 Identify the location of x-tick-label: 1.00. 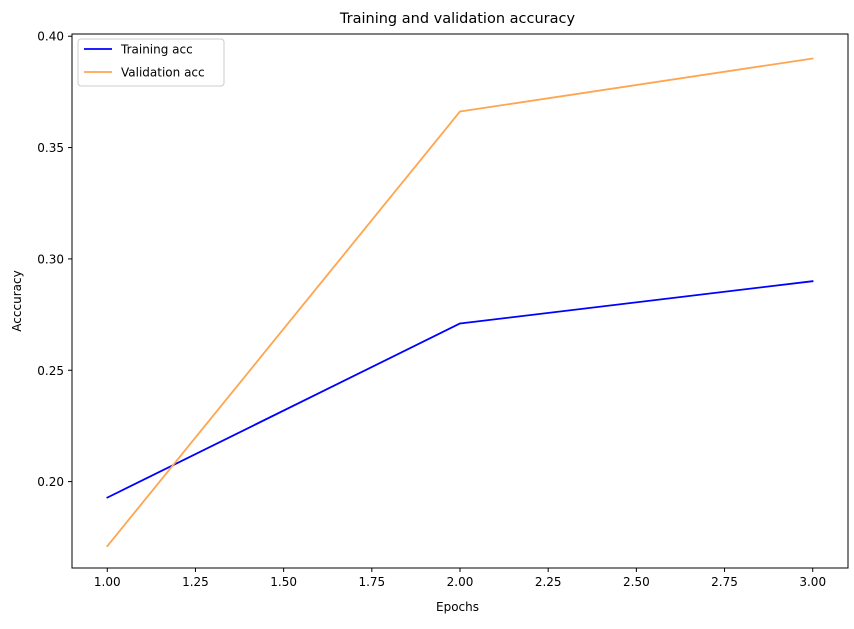
(107, 582).